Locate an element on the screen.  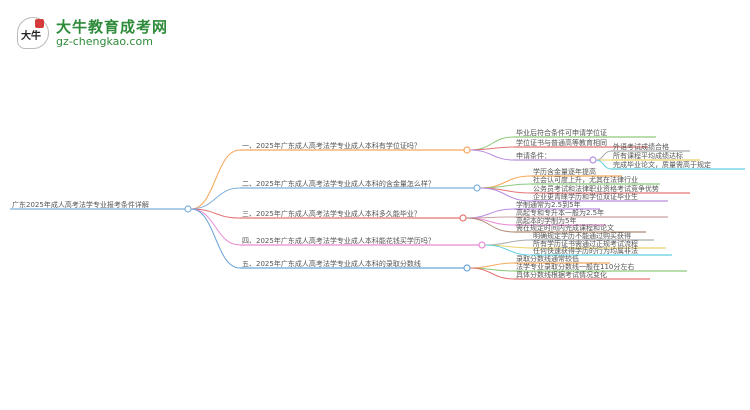
leaf-node-label: 毕业后符合条件可申请学位证 is located at coordinates (561, 132).